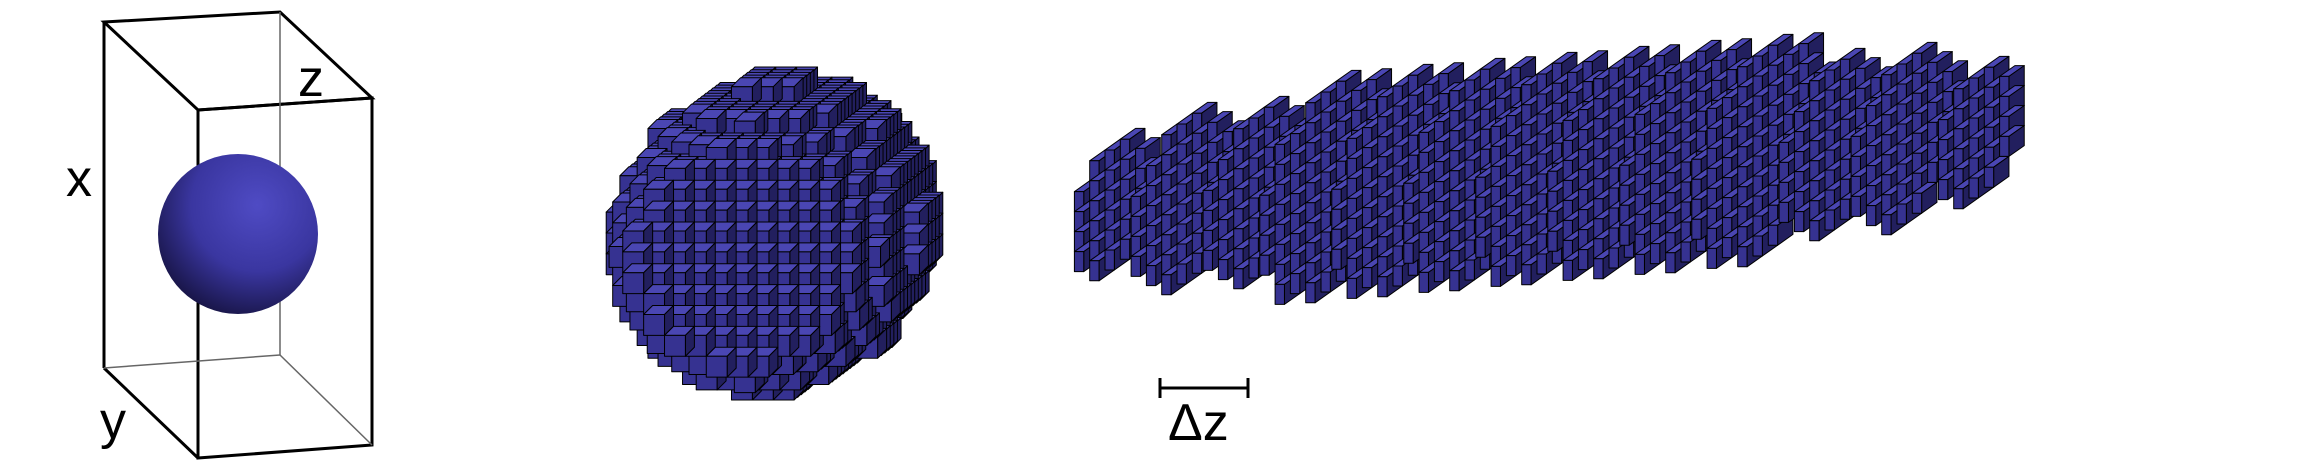 This screenshot has width=2302, height=467. What do you see at coordinates (238, 61) in the screenshot?
I see `box-top-face` at bounding box center [238, 61].